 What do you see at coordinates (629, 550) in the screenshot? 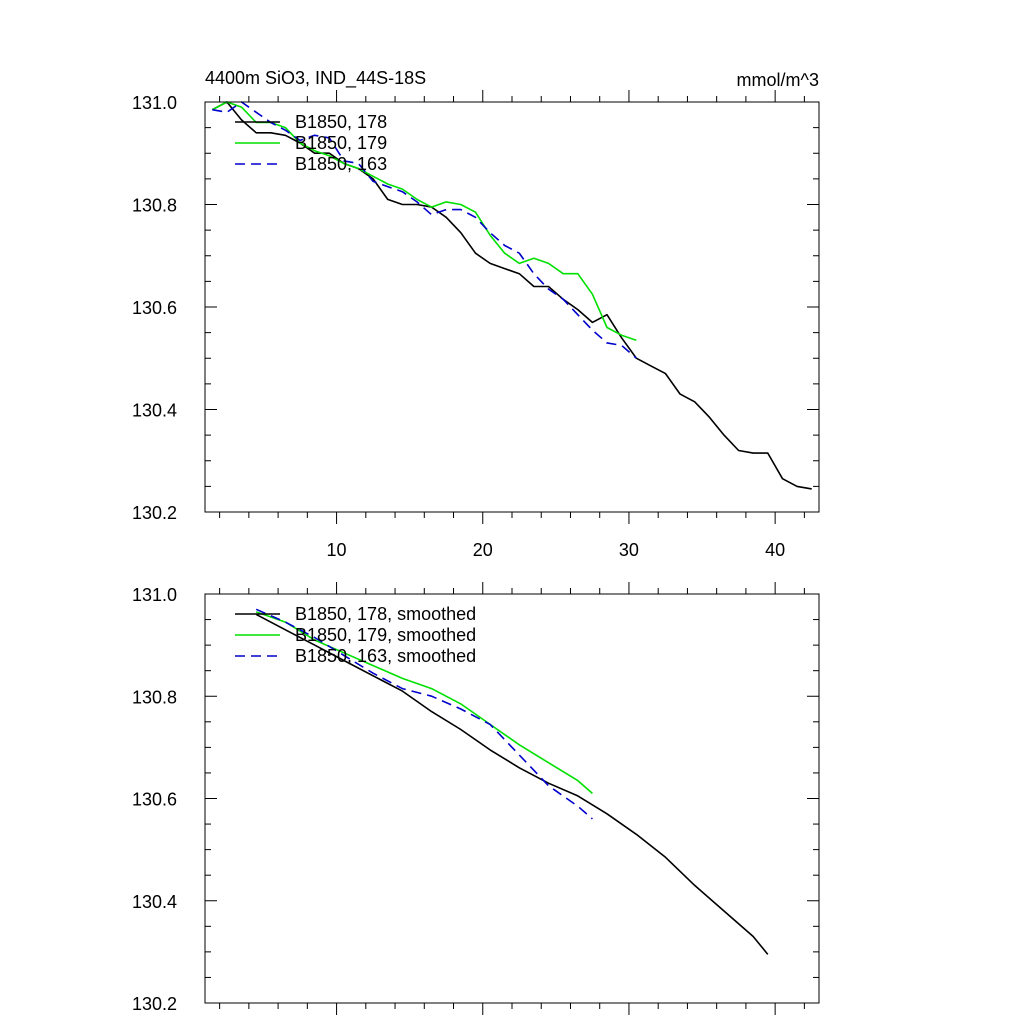
I see `x-tick-label: 30` at bounding box center [629, 550].